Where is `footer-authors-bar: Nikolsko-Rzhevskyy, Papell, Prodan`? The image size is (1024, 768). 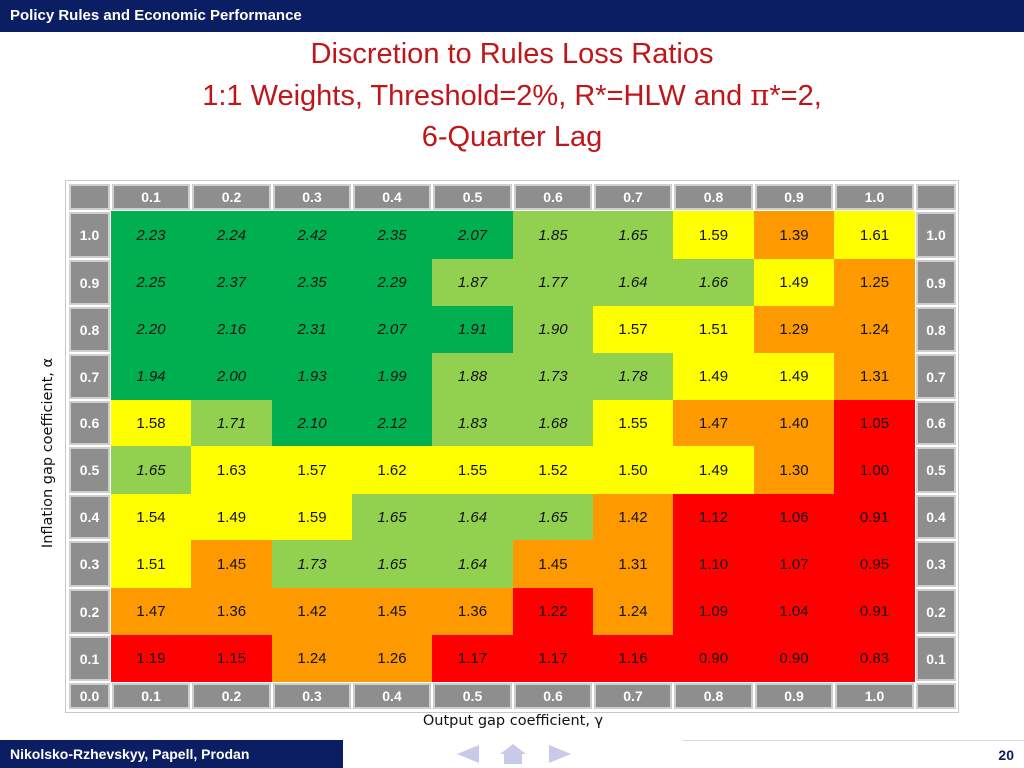 footer-authors-bar: Nikolsko-Rzhevskyy, Papell, Prodan is located at coordinates (171, 754).